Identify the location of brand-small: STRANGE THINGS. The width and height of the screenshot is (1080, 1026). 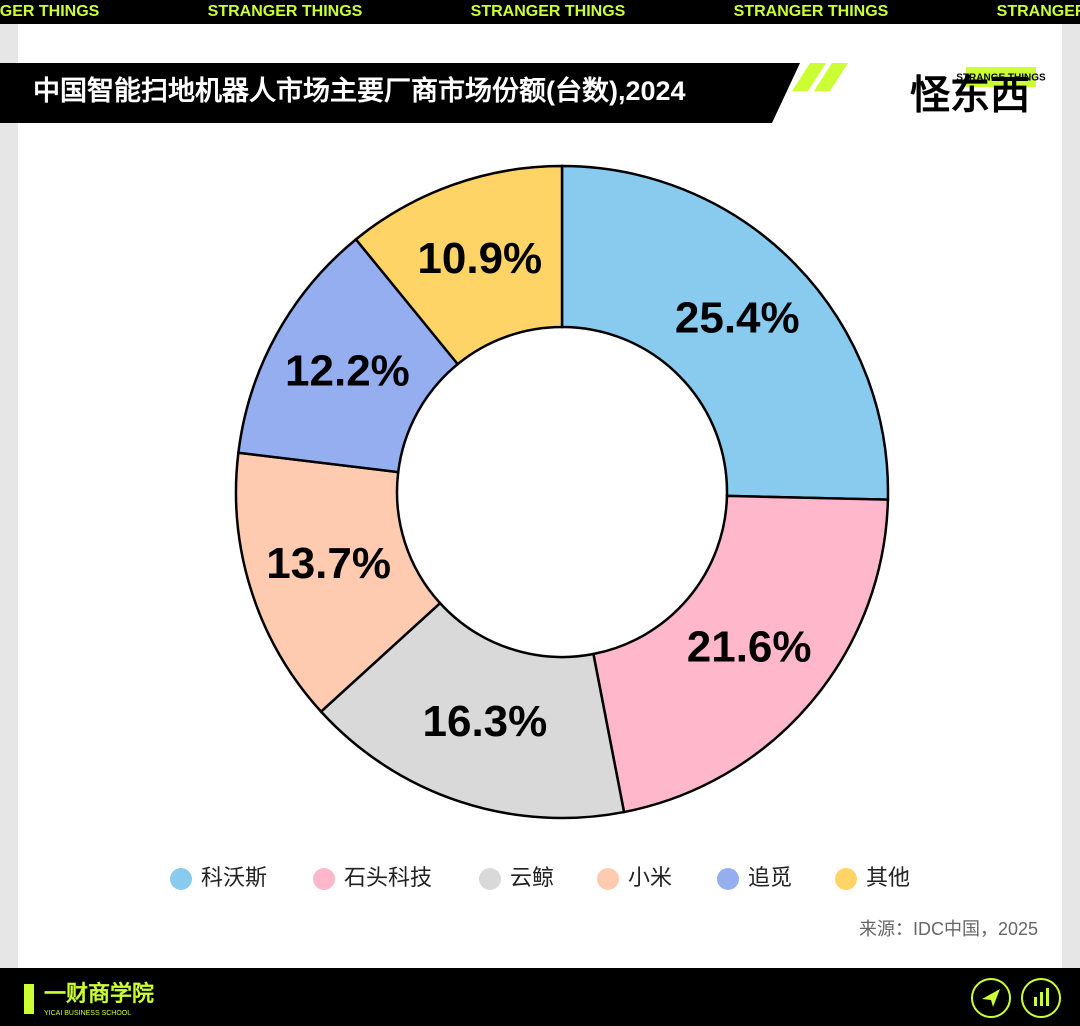
(1001, 78).